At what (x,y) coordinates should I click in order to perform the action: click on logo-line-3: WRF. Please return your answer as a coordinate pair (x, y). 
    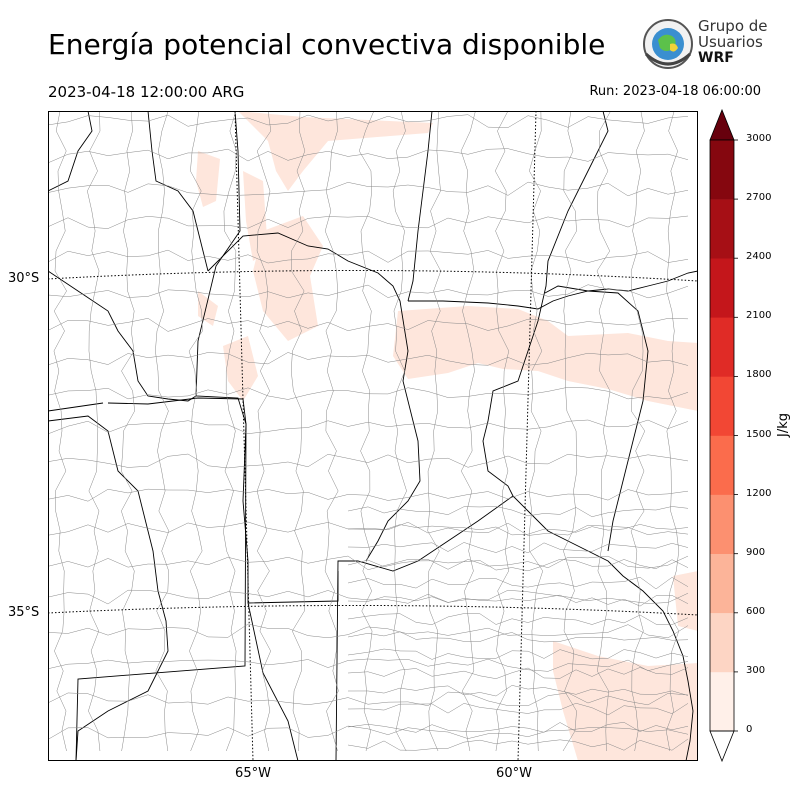
    Looking at the image, I should click on (716, 58).